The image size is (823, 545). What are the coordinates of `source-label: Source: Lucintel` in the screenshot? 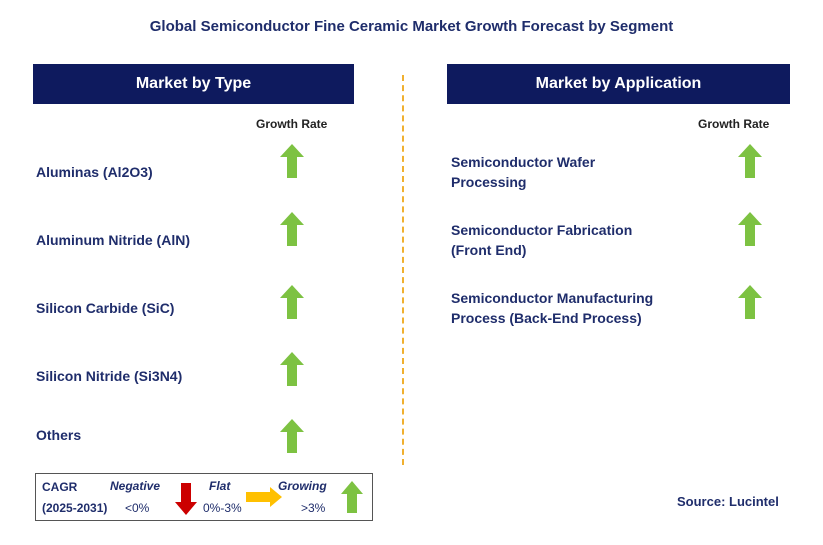 It's located at (728, 501).